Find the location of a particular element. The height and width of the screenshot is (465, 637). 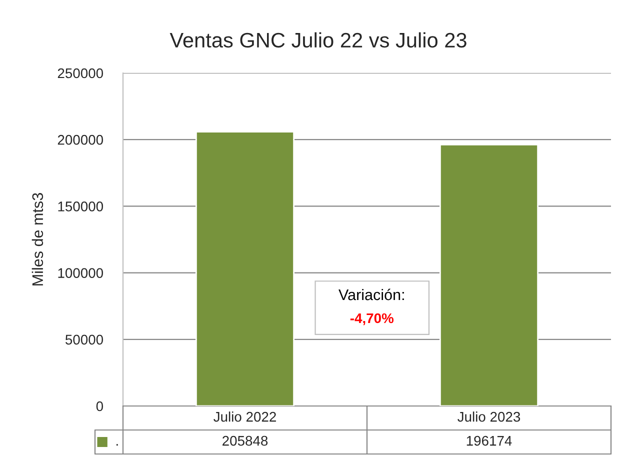

data-label: 205848 is located at coordinates (245, 441).